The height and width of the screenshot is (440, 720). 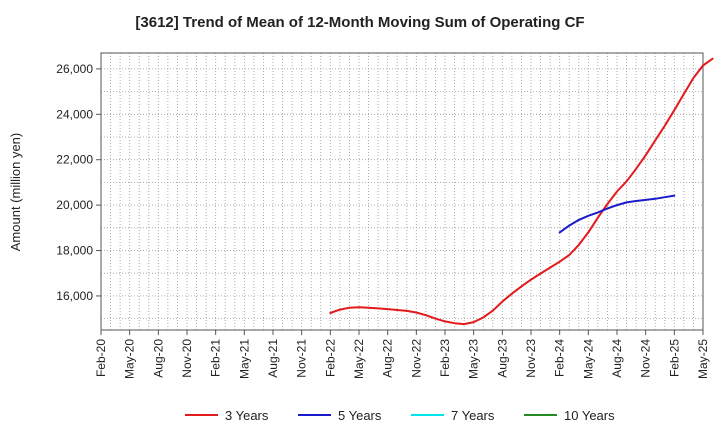 I want to click on legend-label: 10 Years, so click(x=589, y=415).